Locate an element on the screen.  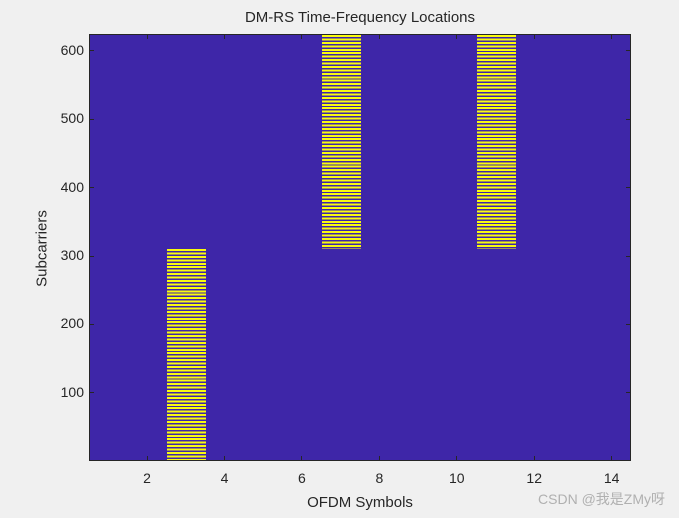
y-tick-label: 200 is located at coordinates (72, 323).